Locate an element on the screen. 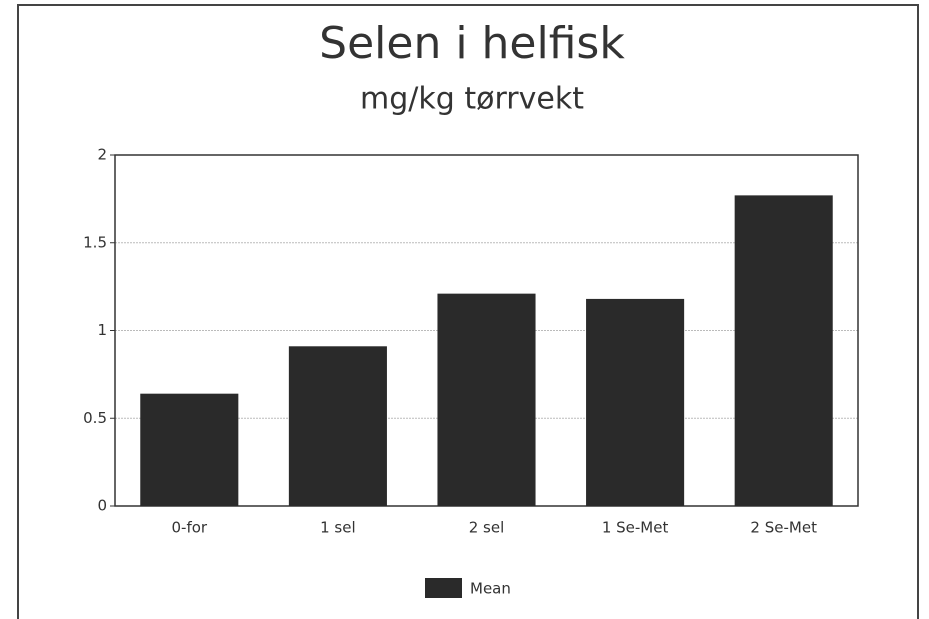  chart-title: Selen i helfisk is located at coordinates (472, 43).